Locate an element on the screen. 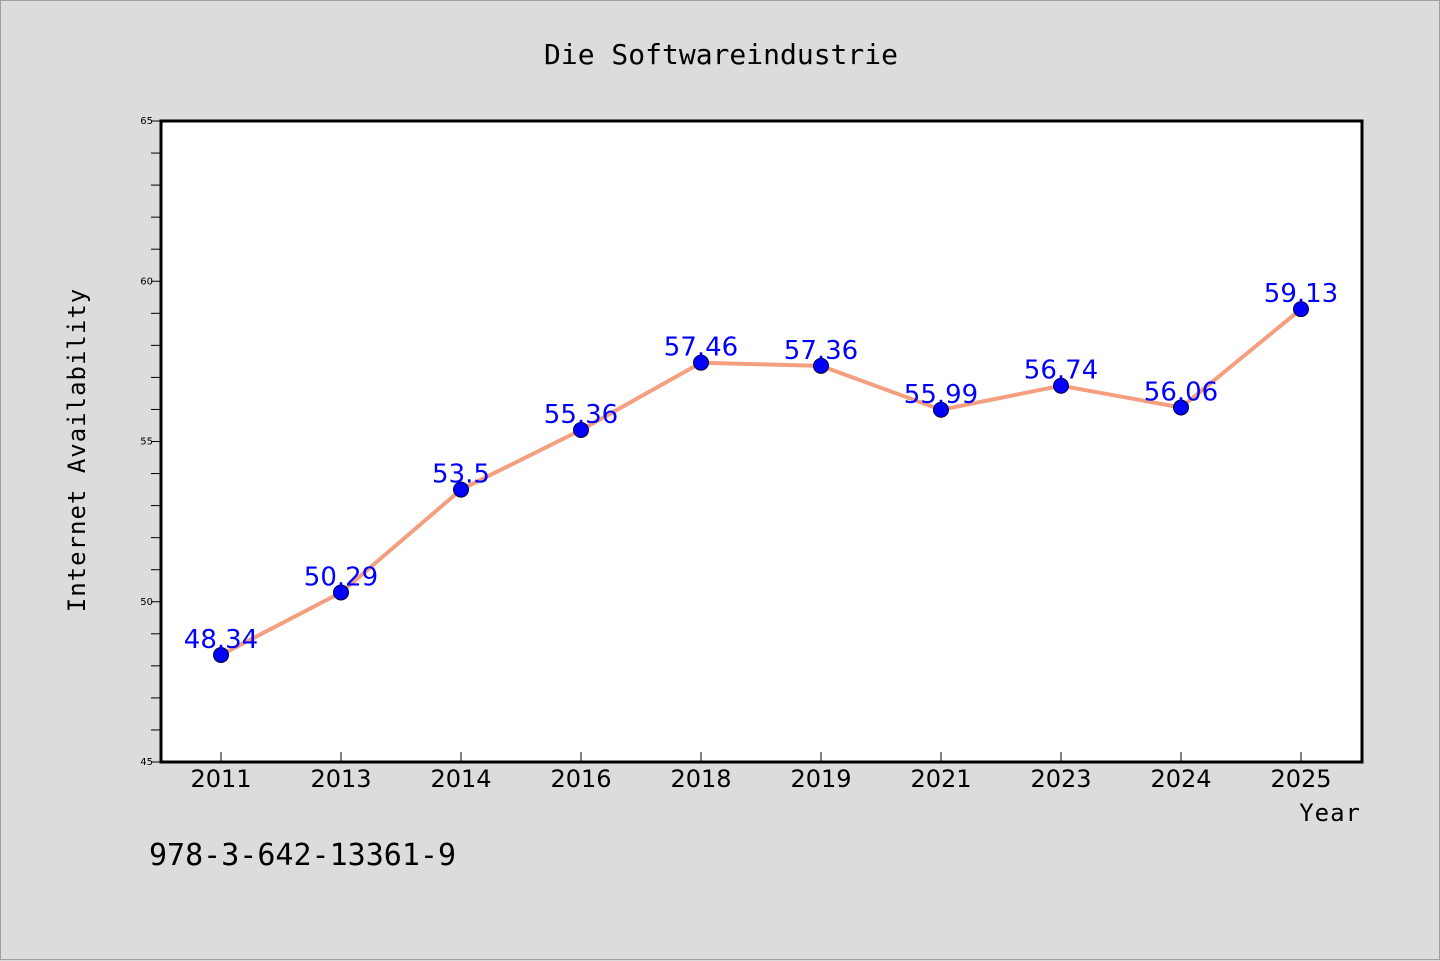  chart-title: Die Softwareindustrie is located at coordinates (721, 54).